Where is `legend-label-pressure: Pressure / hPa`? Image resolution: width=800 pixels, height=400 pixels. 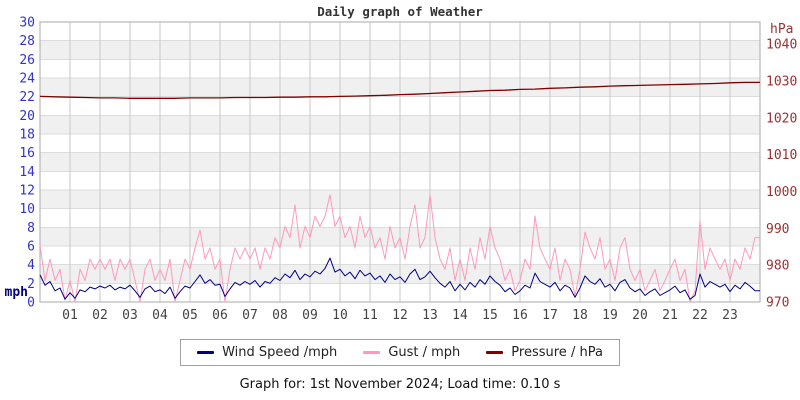 legend-label-pressure: Pressure / hPa is located at coordinates (557, 352).